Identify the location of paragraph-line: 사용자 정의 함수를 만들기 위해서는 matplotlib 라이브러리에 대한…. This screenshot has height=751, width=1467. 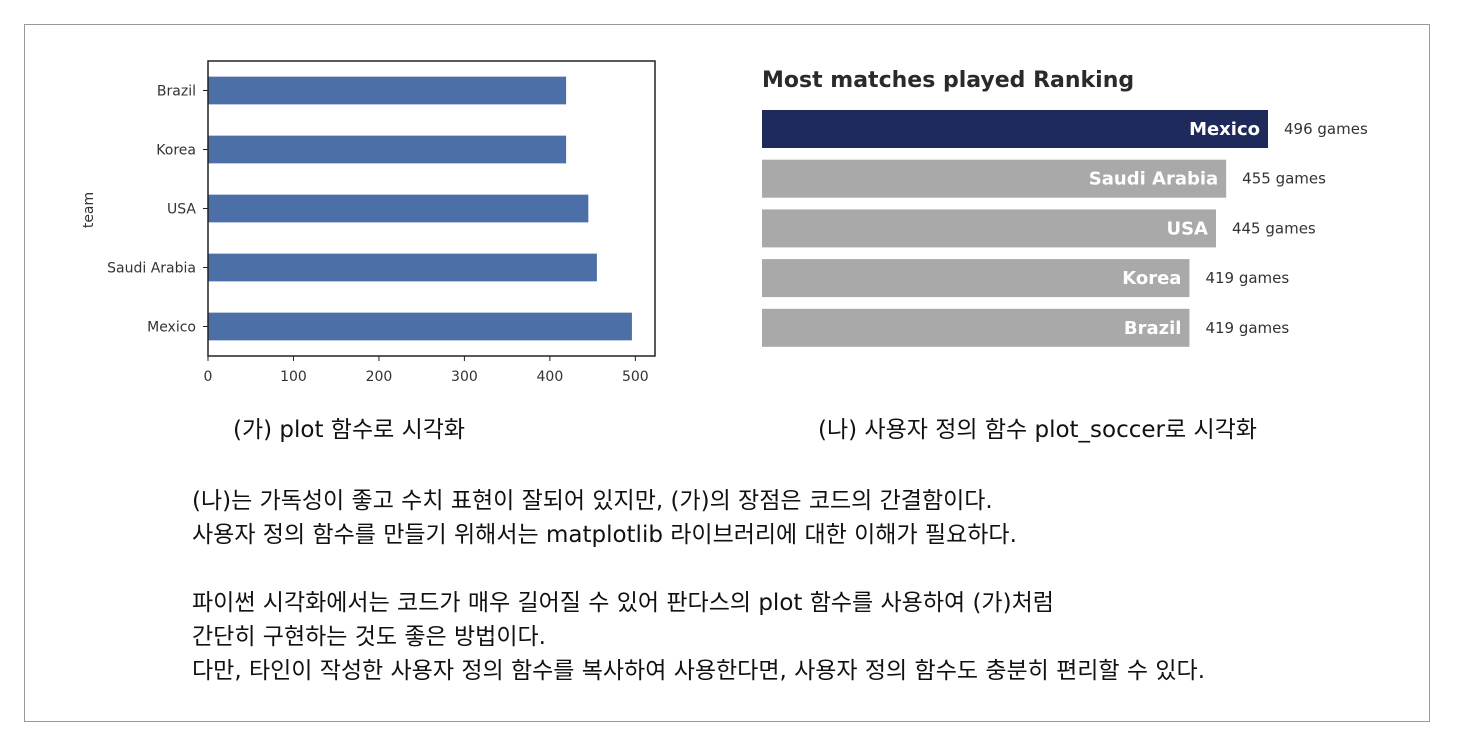
(604, 535).